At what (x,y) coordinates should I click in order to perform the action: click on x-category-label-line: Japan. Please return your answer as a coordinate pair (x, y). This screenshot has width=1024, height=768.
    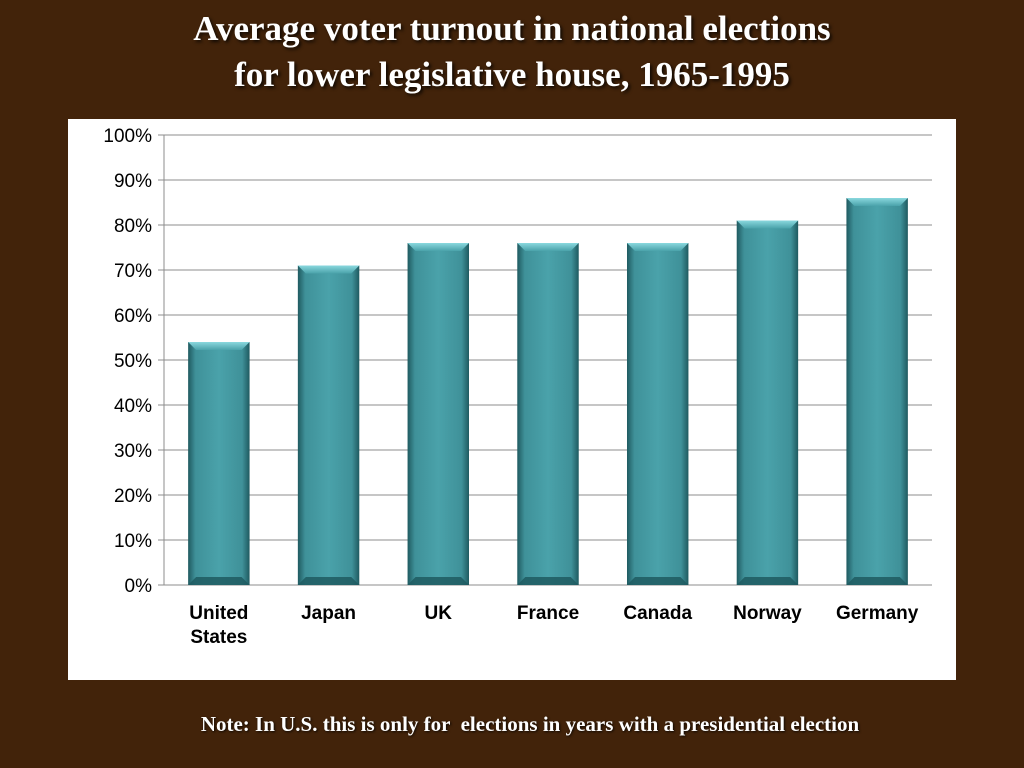
    Looking at the image, I should click on (328, 613).